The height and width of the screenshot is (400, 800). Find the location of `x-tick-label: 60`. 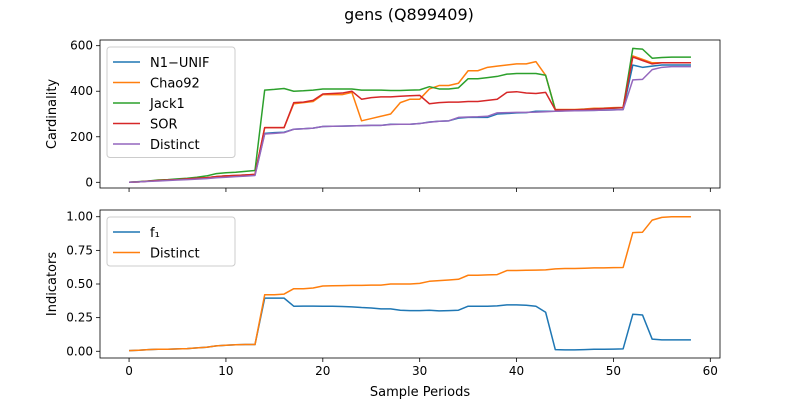

x-tick-label: 60 is located at coordinates (710, 371).